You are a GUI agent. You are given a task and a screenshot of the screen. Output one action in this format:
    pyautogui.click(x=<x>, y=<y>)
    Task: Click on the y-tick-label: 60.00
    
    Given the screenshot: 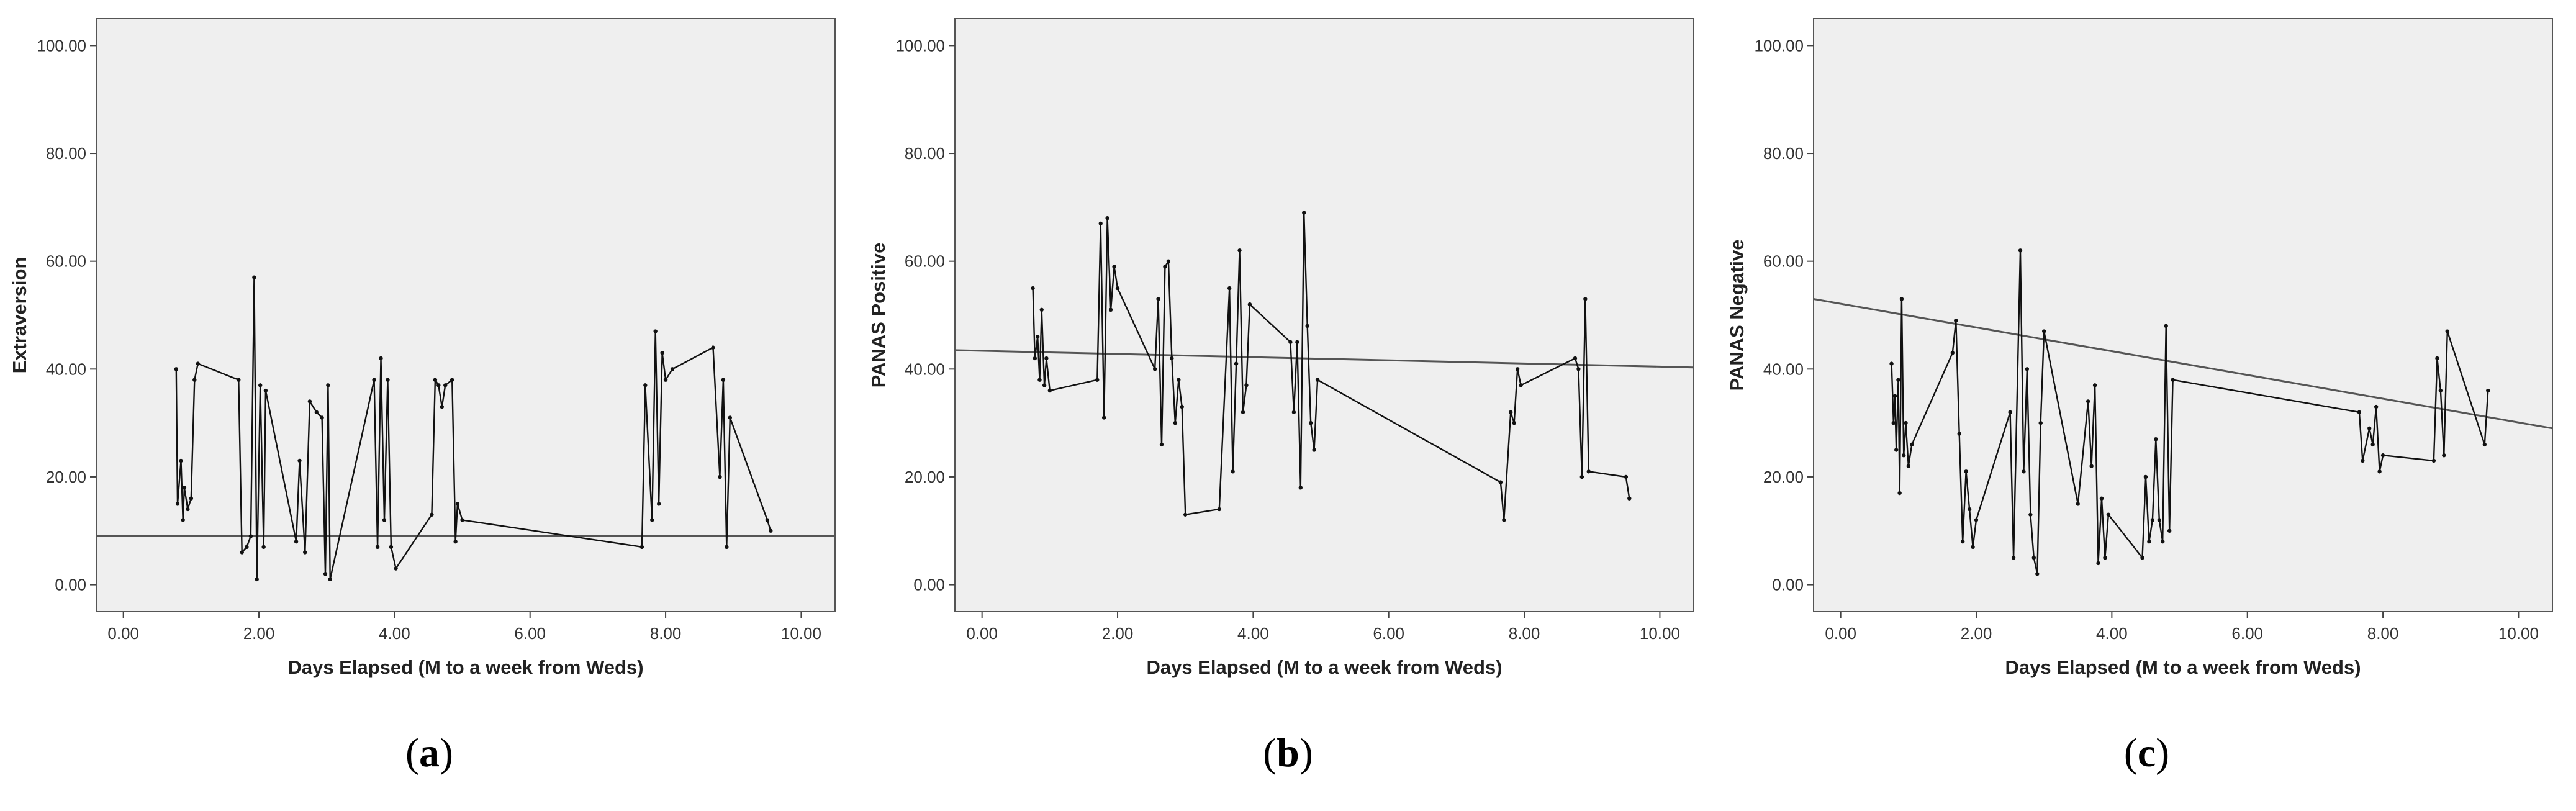 What is the action you would take?
    pyautogui.click(x=66, y=261)
    